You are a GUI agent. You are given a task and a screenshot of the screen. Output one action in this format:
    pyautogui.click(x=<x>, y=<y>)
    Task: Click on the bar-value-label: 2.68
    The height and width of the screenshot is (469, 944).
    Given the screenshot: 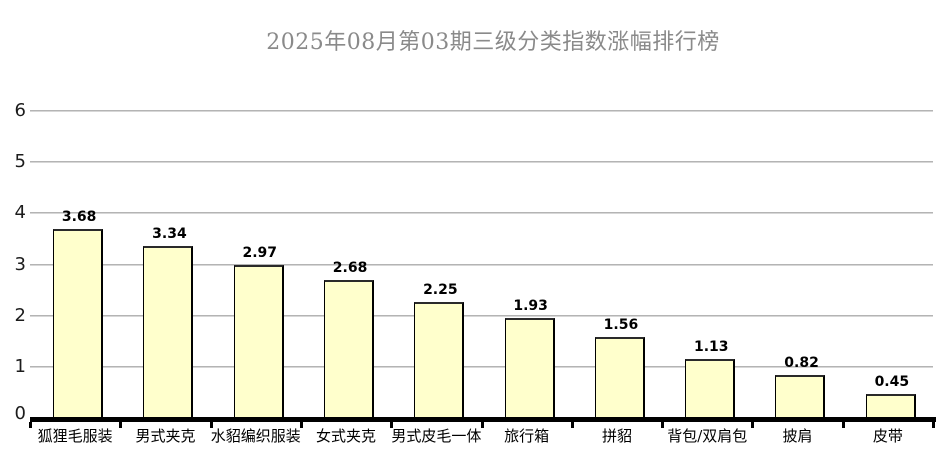 What is the action you would take?
    pyautogui.click(x=350, y=268)
    